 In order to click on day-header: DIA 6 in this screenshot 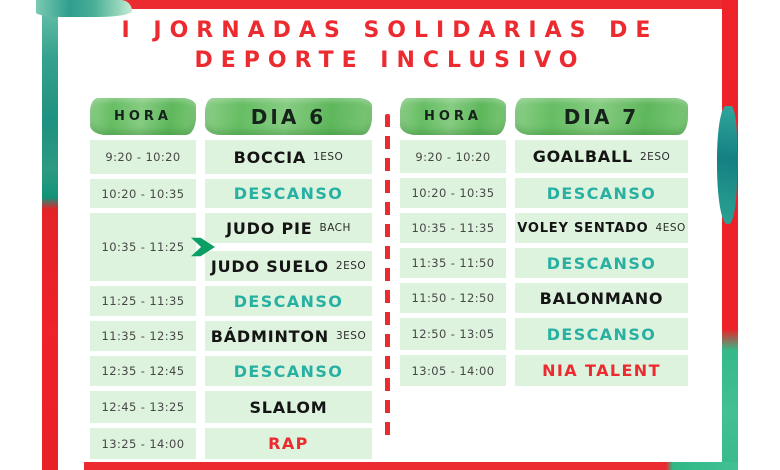, I will do `click(288, 116)`.